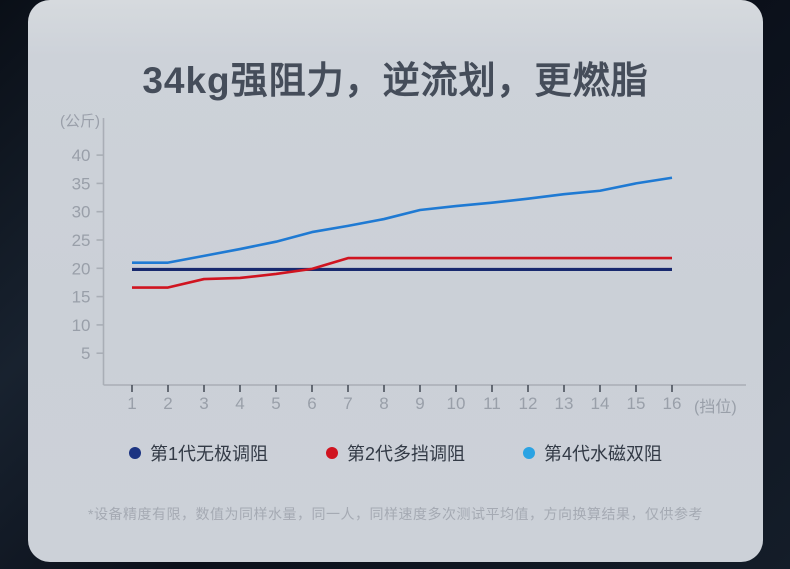 The width and height of the screenshot is (790, 569). Describe the element at coordinates (347, 403) in the screenshot. I see `svg-text: 7` at that location.